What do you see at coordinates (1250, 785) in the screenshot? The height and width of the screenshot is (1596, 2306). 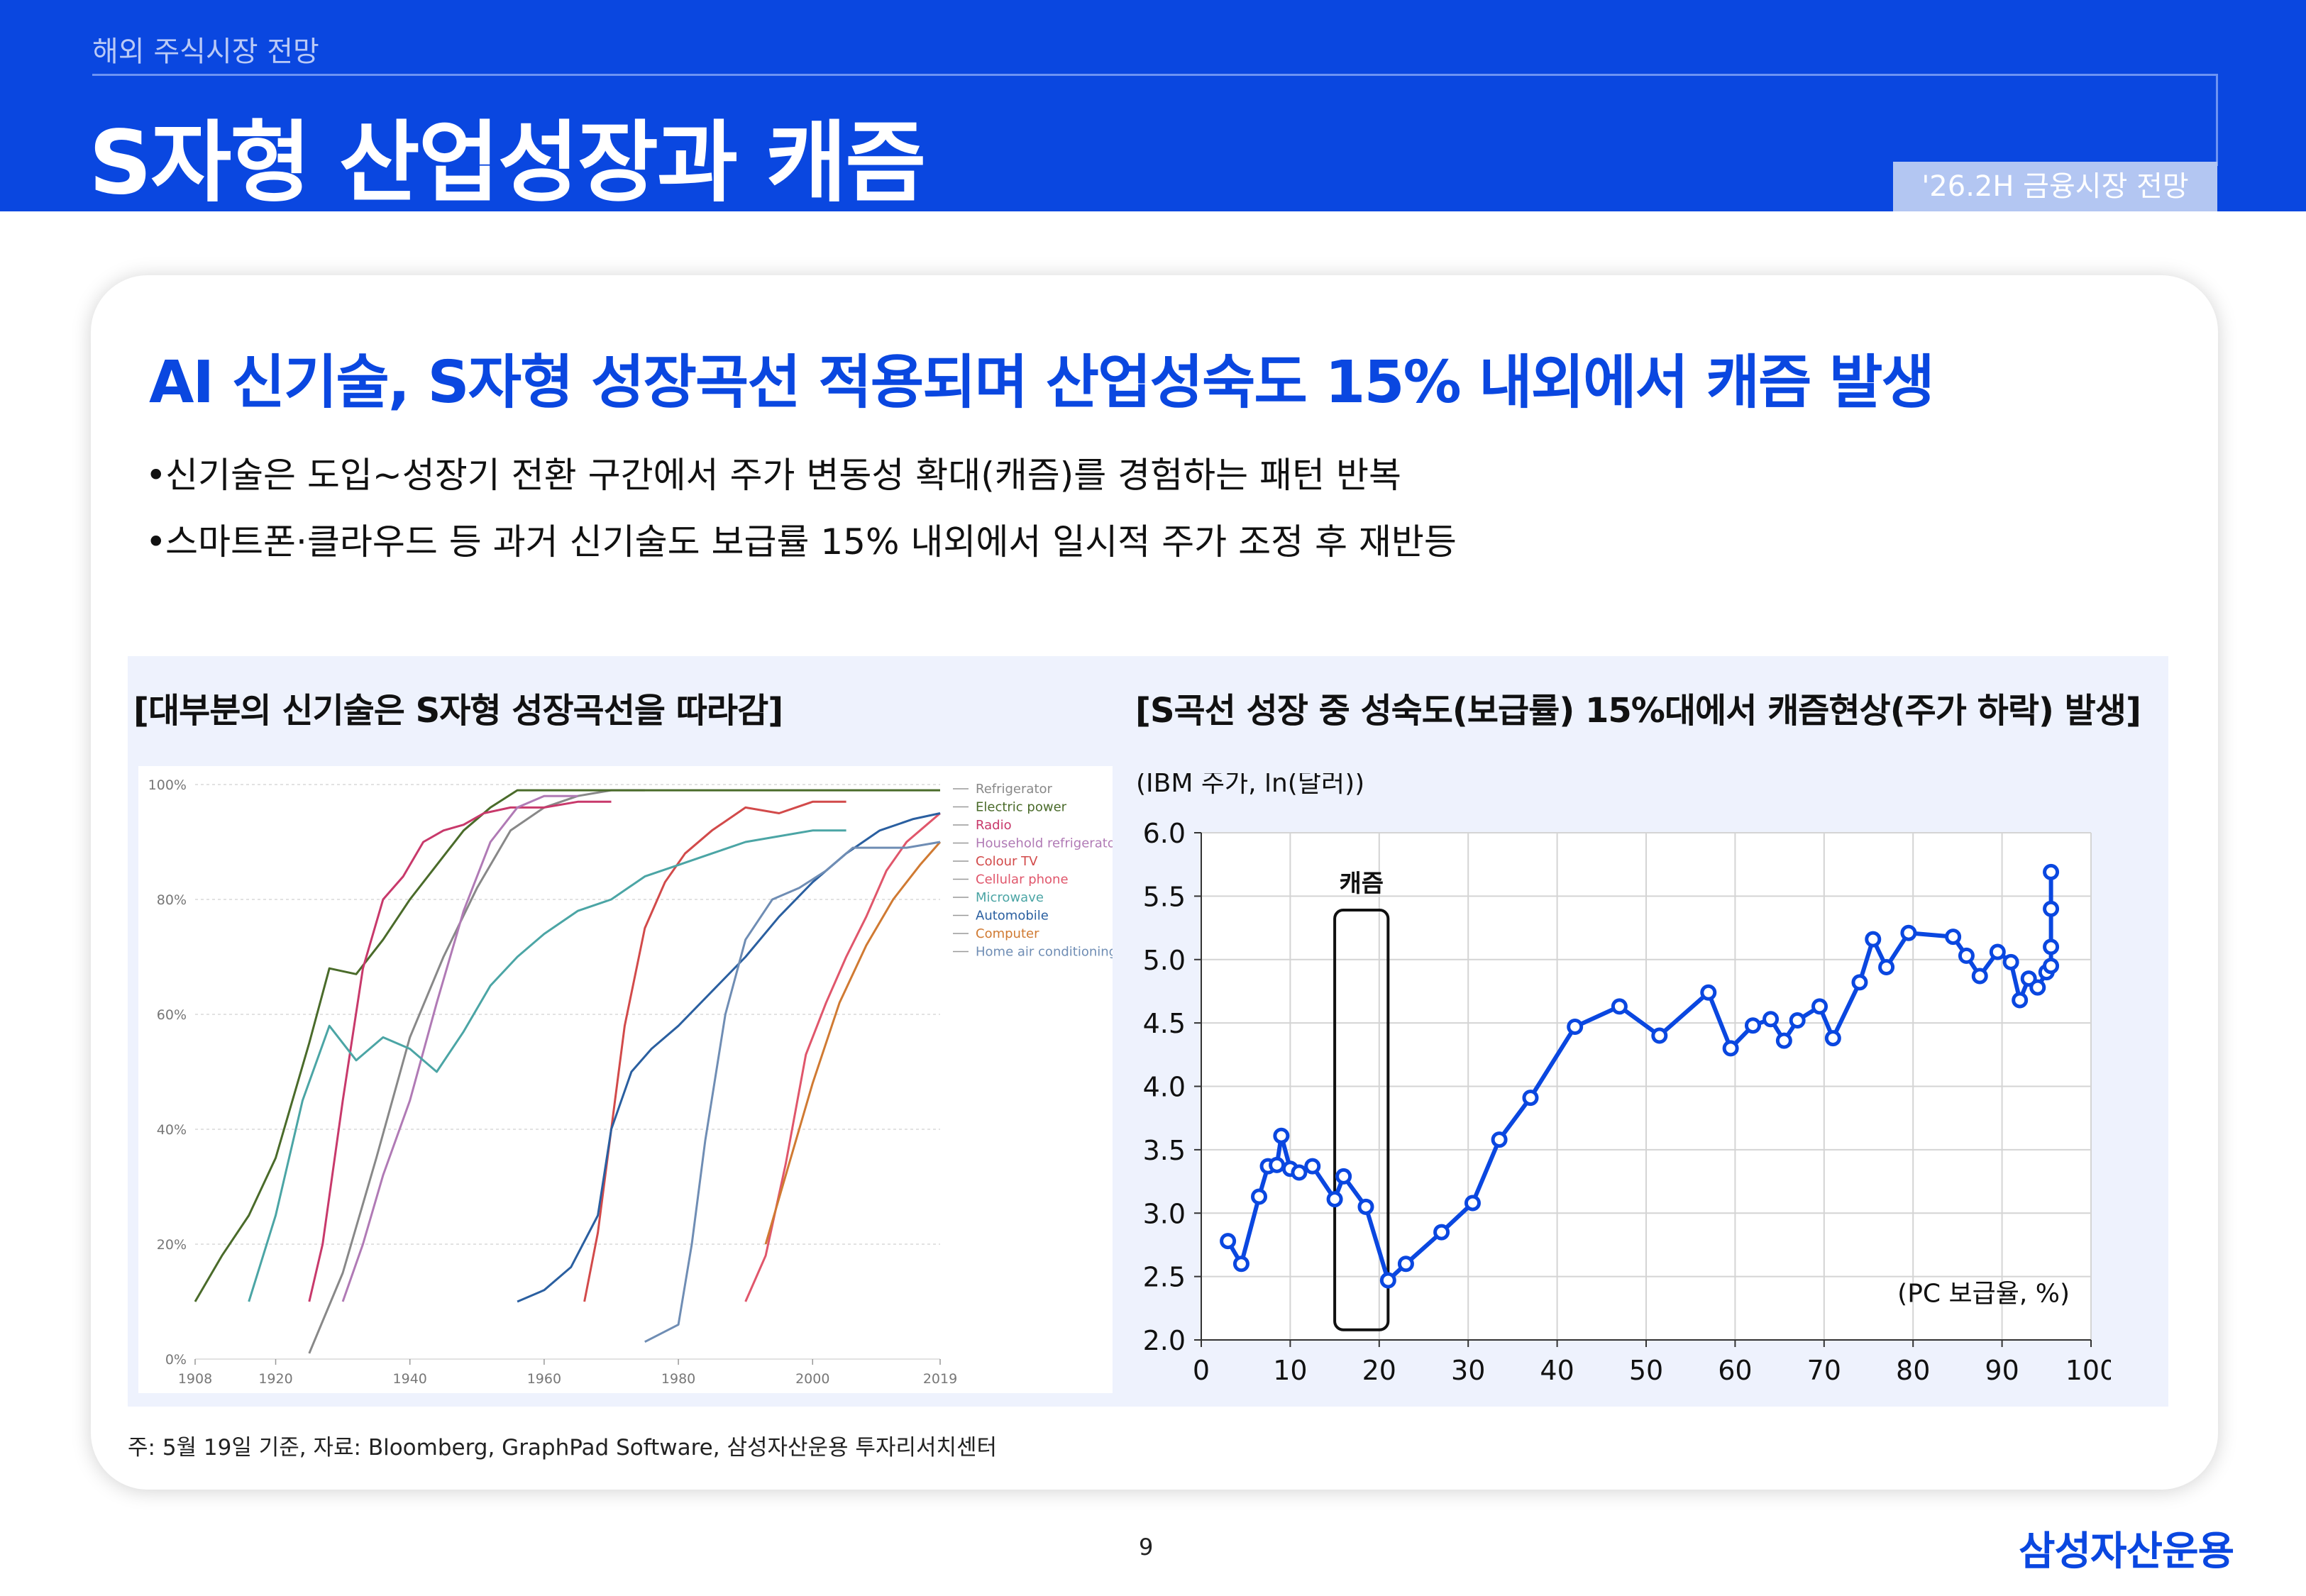 I see `y-axis-label: (IBM 주가, ln(달러))` at bounding box center [1250, 785].